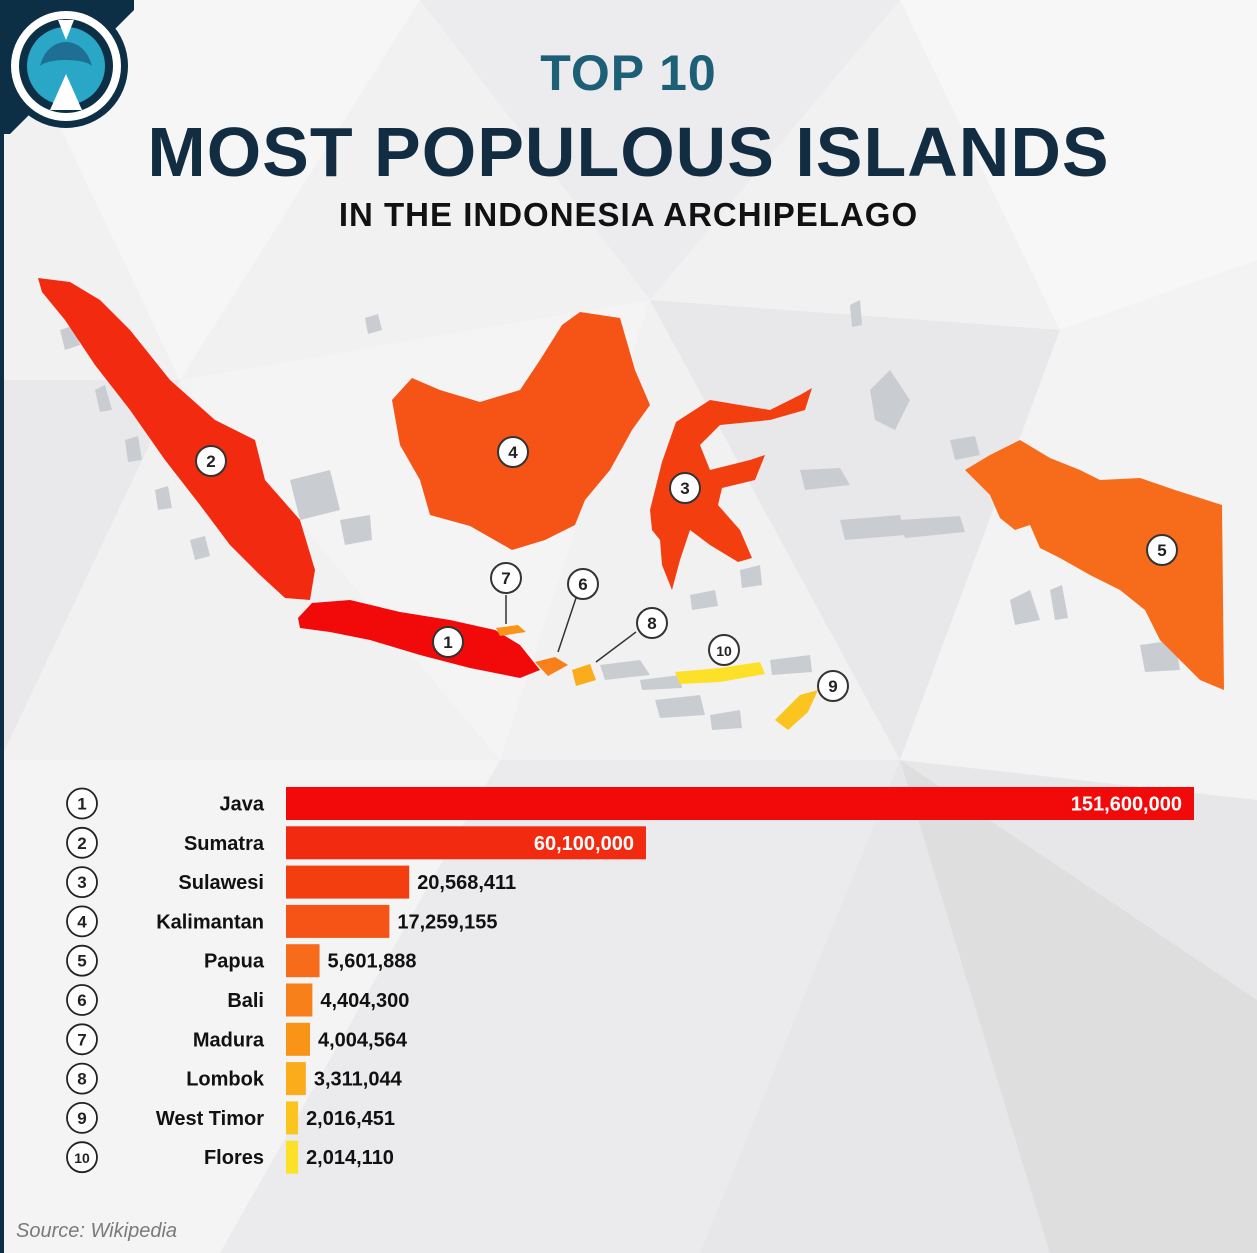 The width and height of the screenshot is (1257, 1253). I want to click on bar-row: 1 Java 151,600,000, so click(630, 803).